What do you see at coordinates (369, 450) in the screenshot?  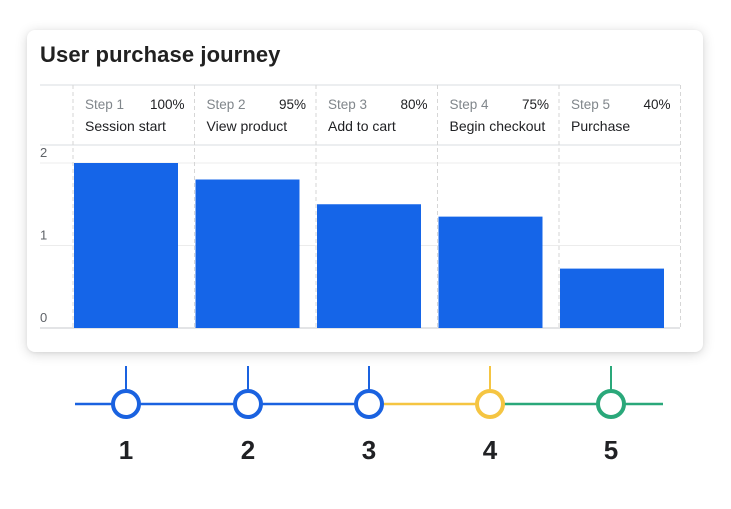 I see `timeline-number: 3` at bounding box center [369, 450].